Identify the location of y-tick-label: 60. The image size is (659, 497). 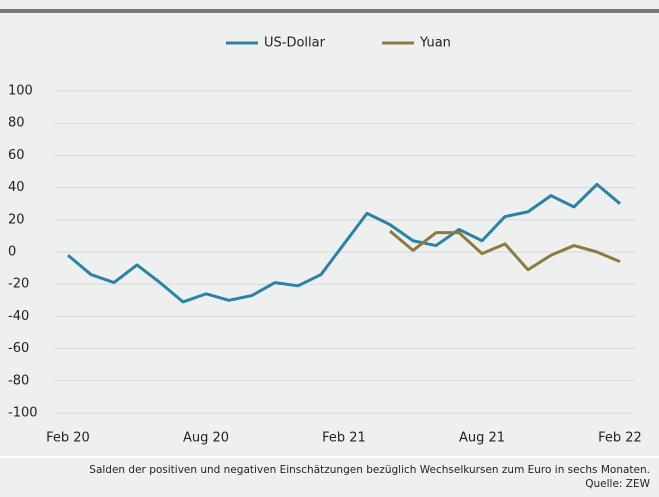
(16, 155).